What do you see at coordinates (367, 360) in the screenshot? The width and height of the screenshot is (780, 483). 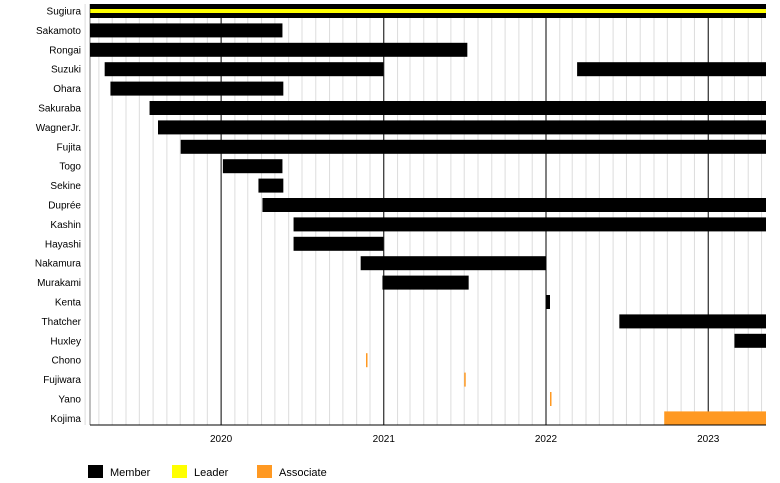 I see `bar-associate-chono` at bounding box center [367, 360].